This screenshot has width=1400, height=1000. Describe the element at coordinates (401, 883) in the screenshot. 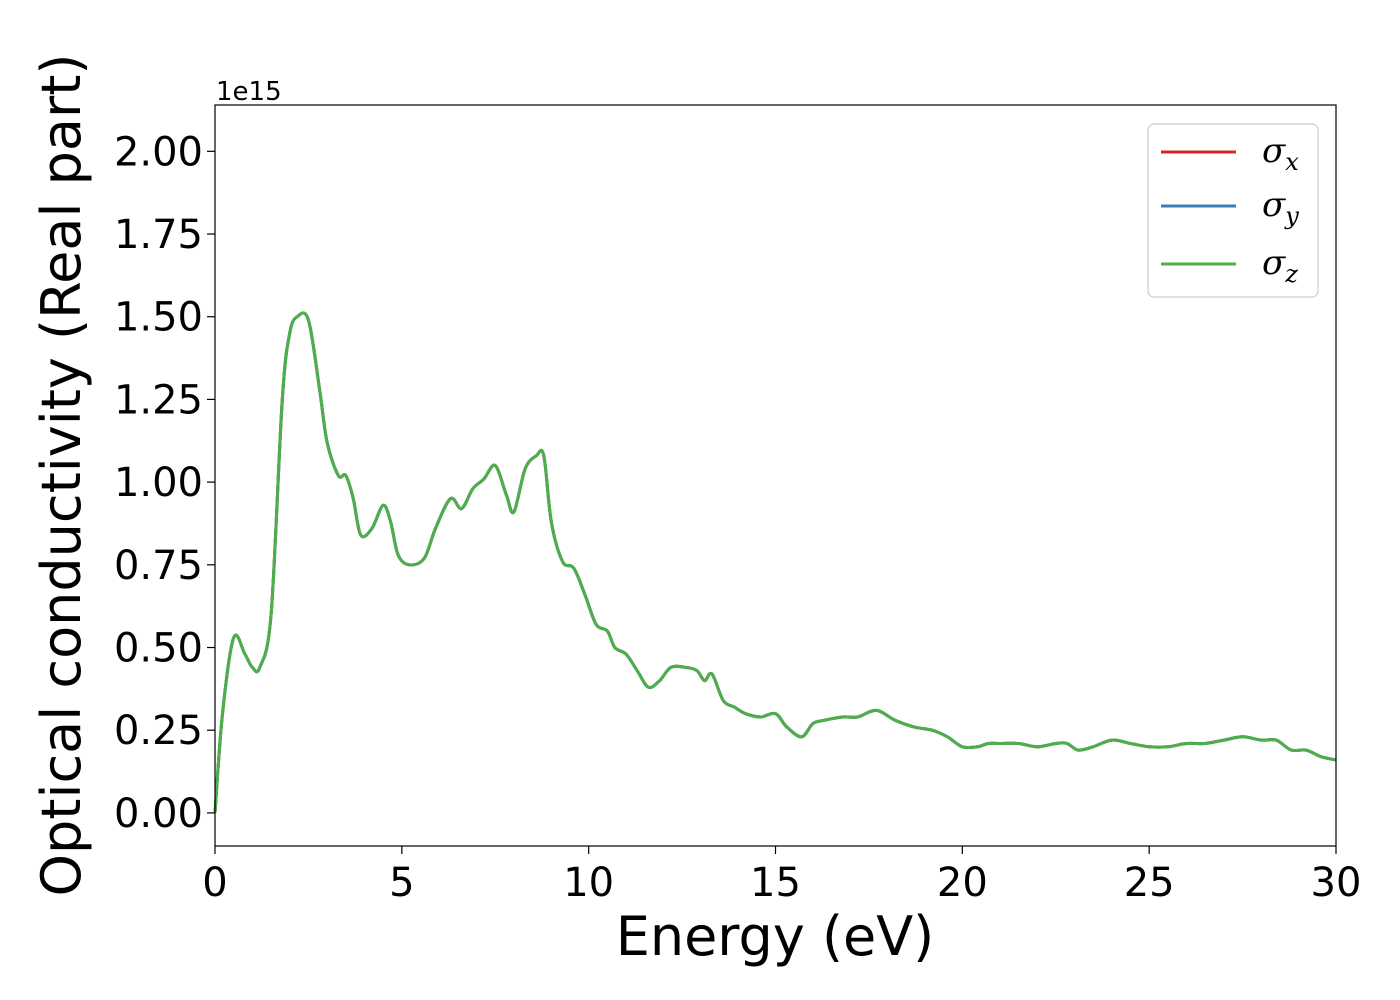

I see `x-tick-label: 5` at that location.